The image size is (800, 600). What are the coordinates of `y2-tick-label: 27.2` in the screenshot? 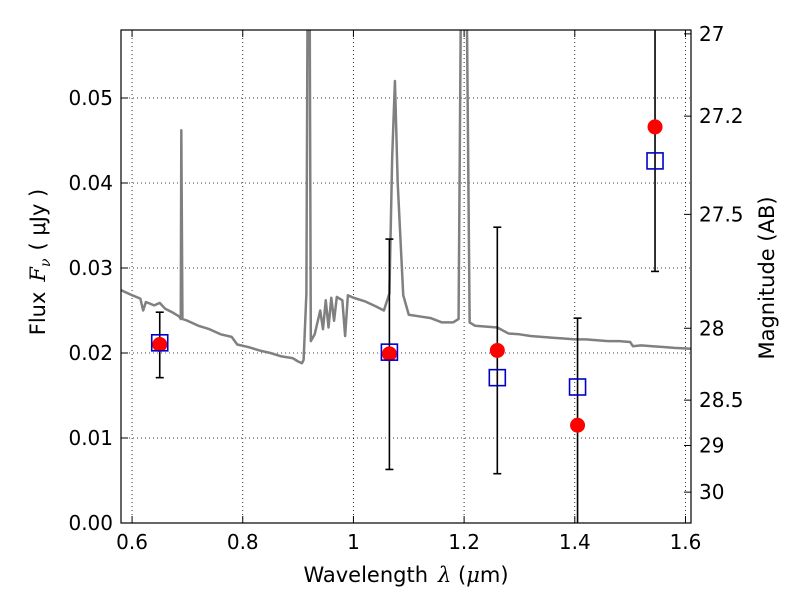 It's located at (721, 116).